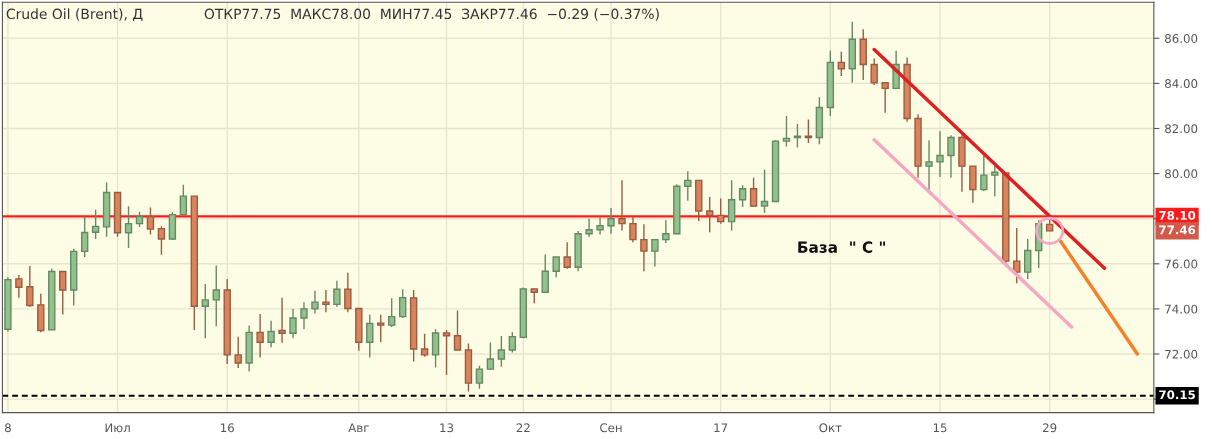  I want to click on y-tick-label: 86.00, so click(1181, 38).